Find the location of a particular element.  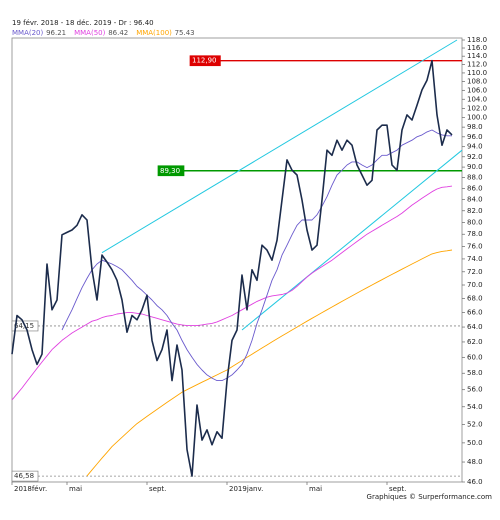

y-tick-label: 50.0 is located at coordinates (475, 443).